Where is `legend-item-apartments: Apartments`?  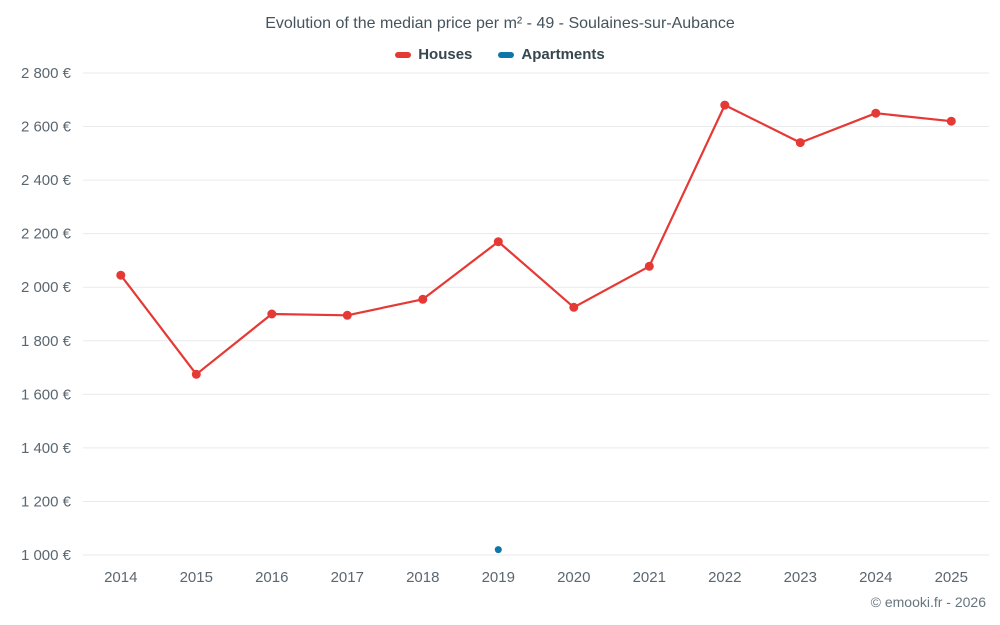 legend-item-apartments: Apartments is located at coordinates (551, 54).